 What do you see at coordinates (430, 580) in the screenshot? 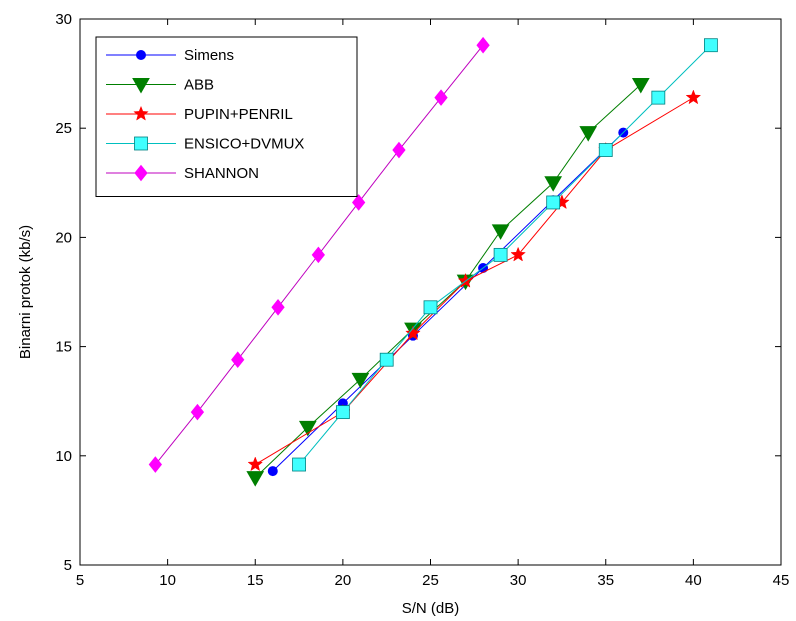
I see `x-tick-label: 25` at bounding box center [430, 580].